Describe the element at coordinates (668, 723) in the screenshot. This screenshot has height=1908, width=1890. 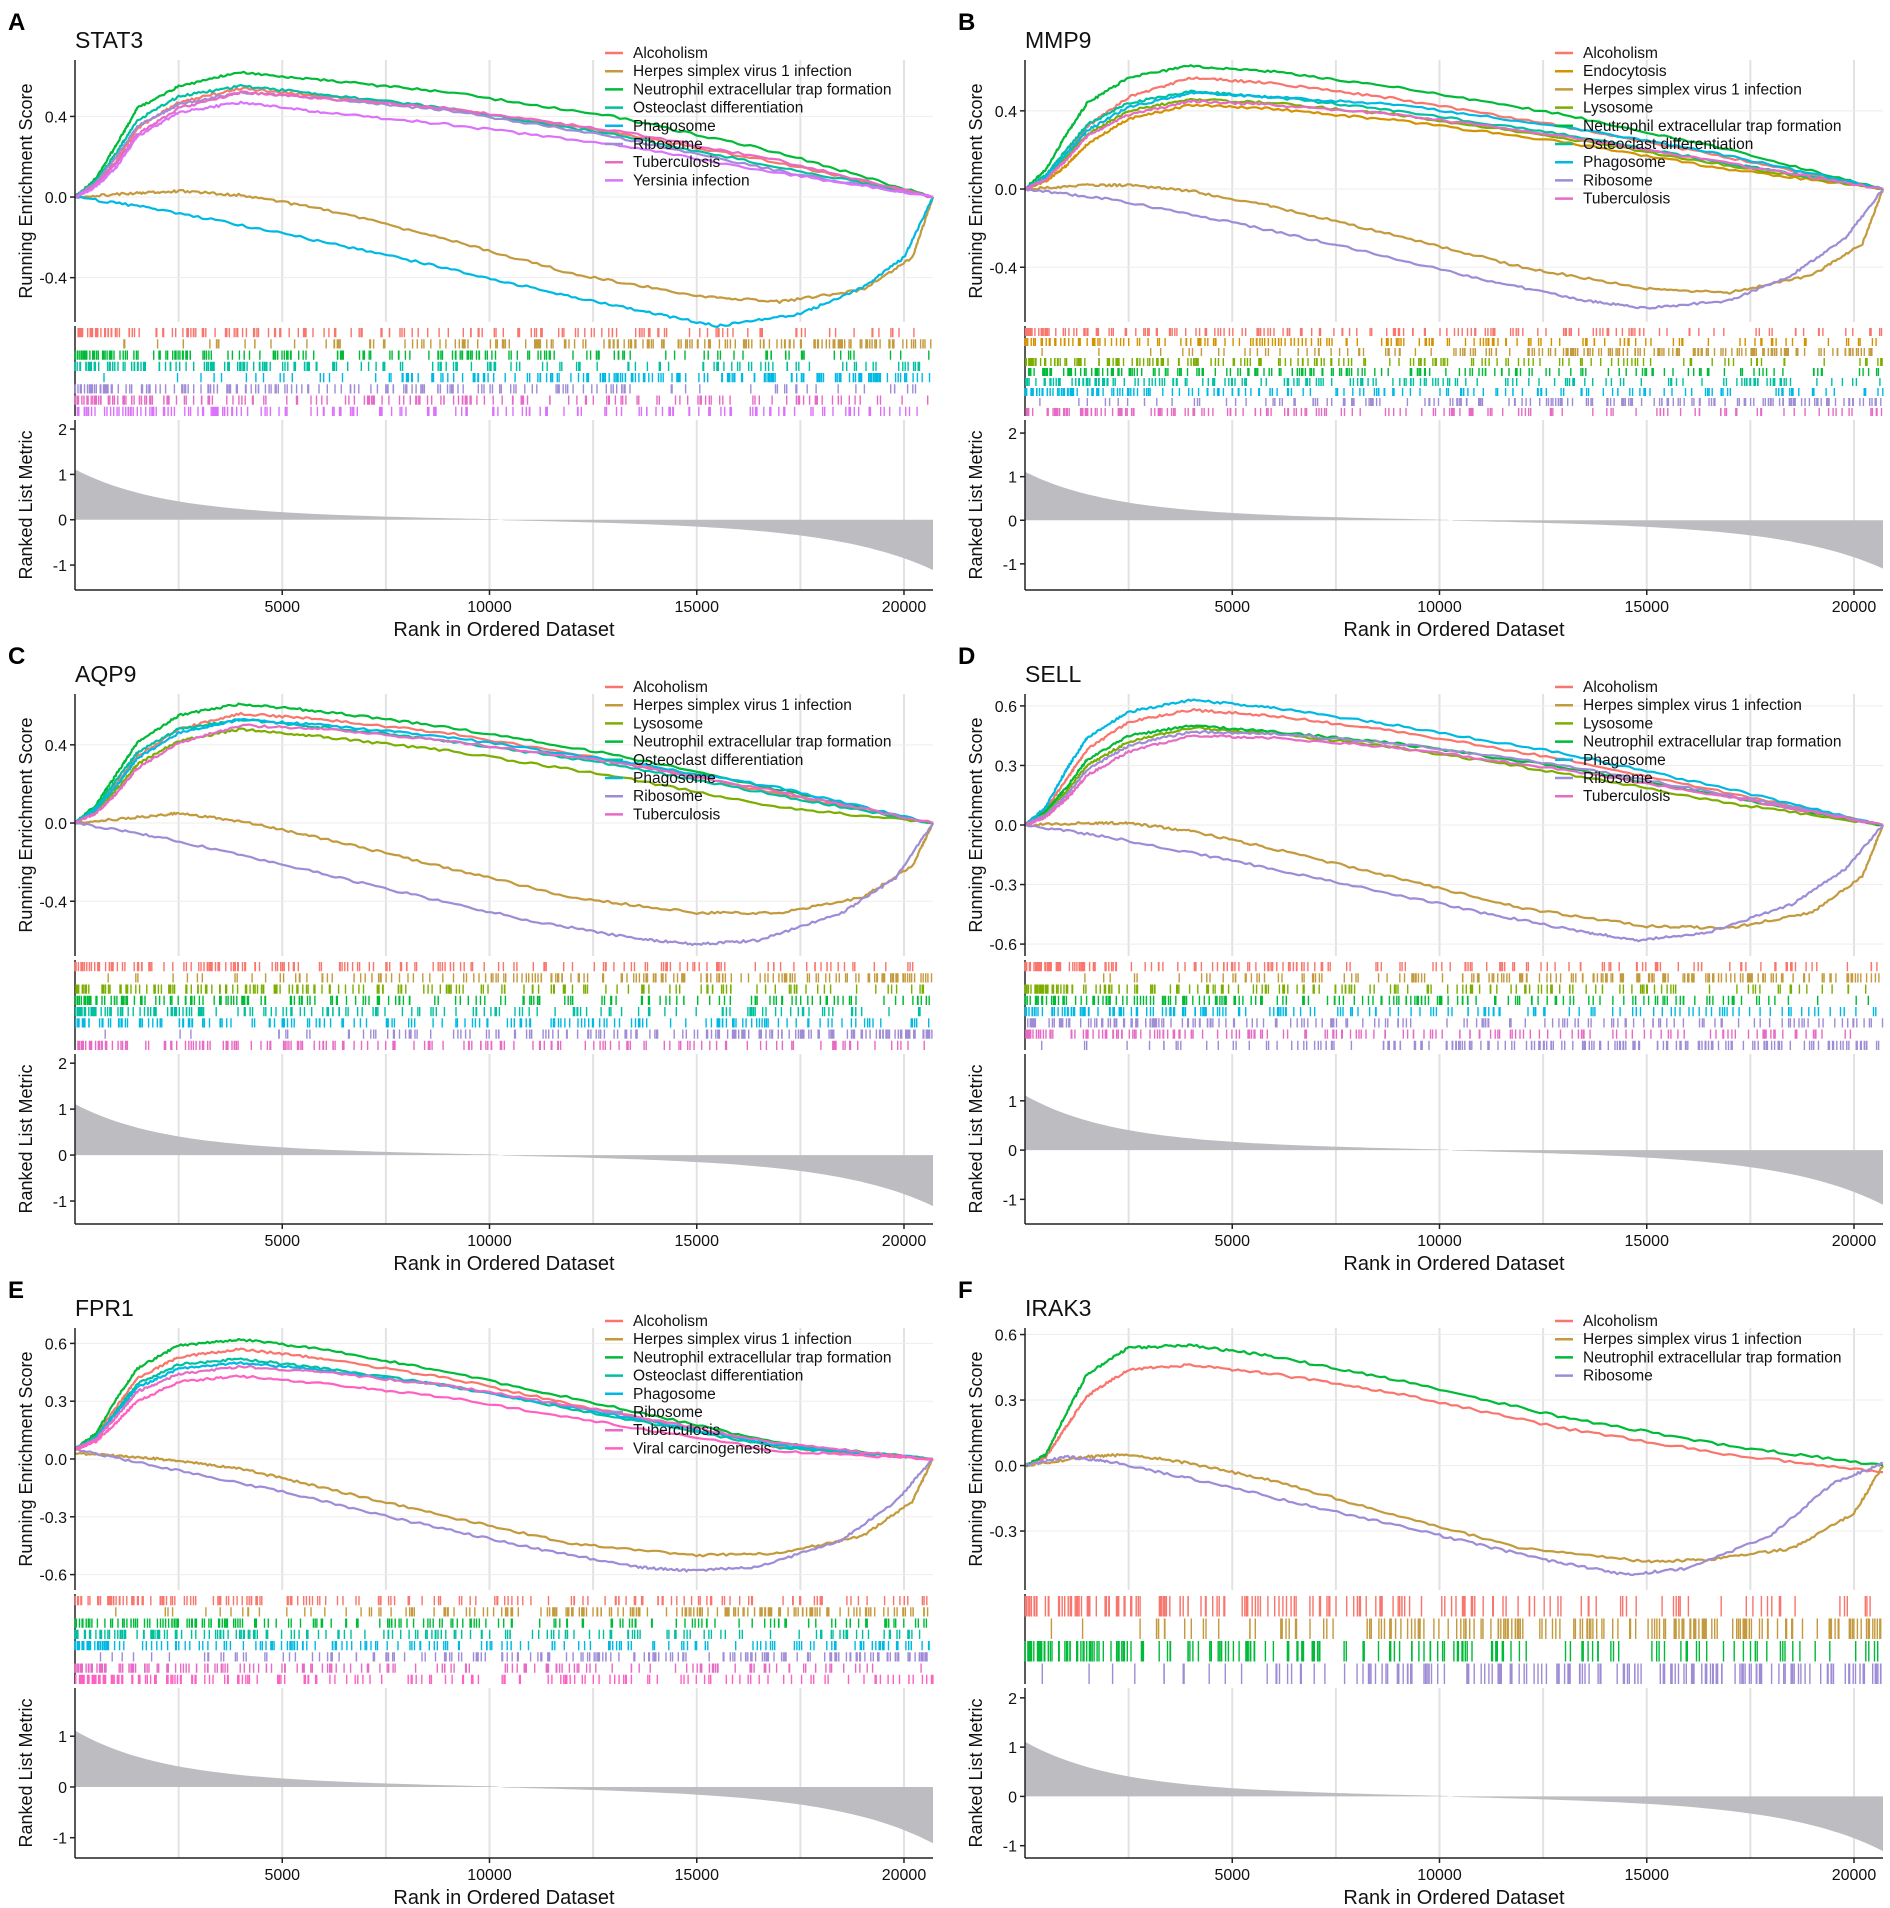
I see `legend-label: Lysosome` at that location.